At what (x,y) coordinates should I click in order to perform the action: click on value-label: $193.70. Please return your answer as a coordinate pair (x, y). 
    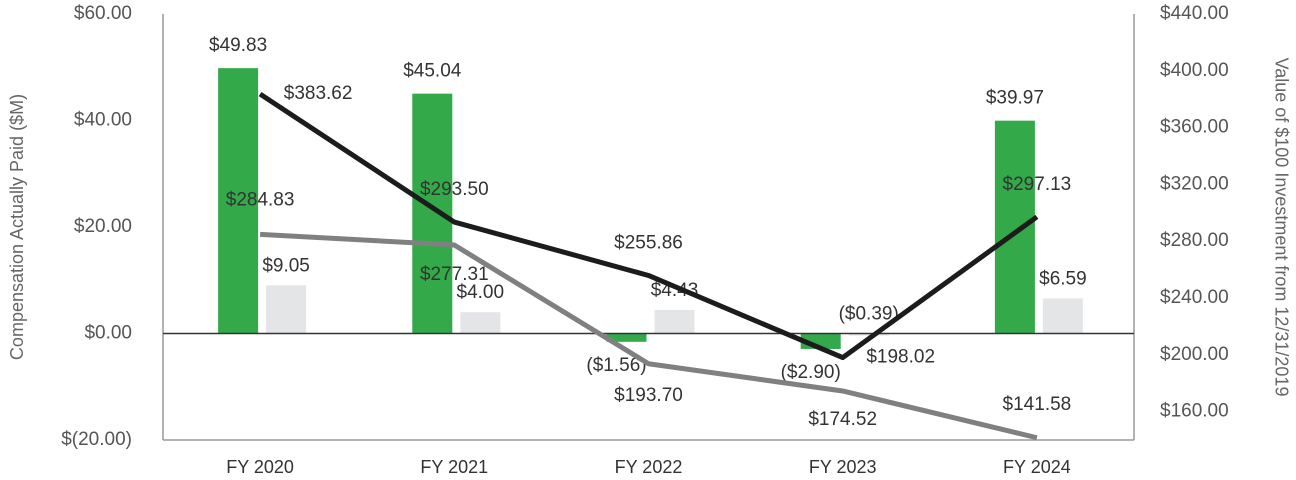
    Looking at the image, I should click on (648, 395).